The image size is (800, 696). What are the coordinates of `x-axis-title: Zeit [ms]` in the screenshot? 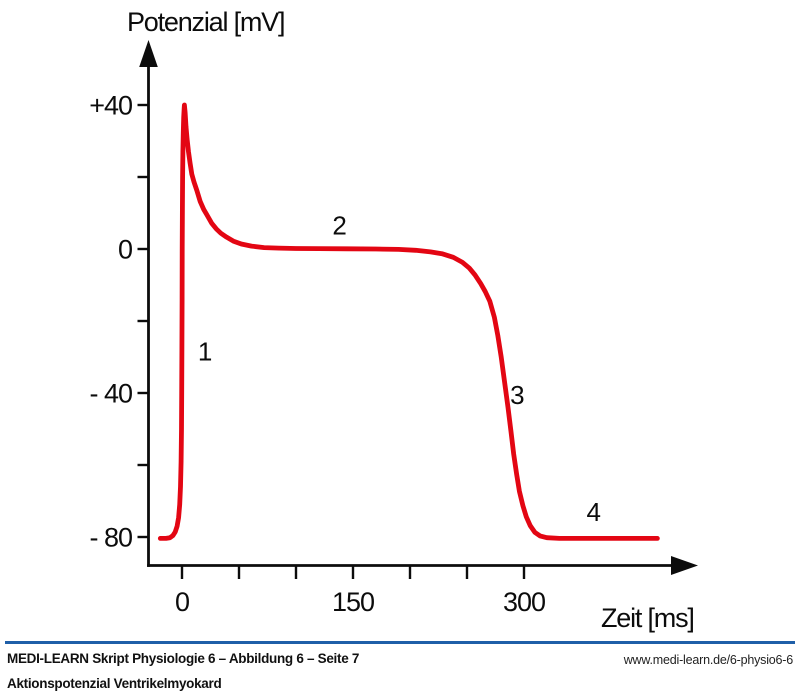 It's located at (647, 618).